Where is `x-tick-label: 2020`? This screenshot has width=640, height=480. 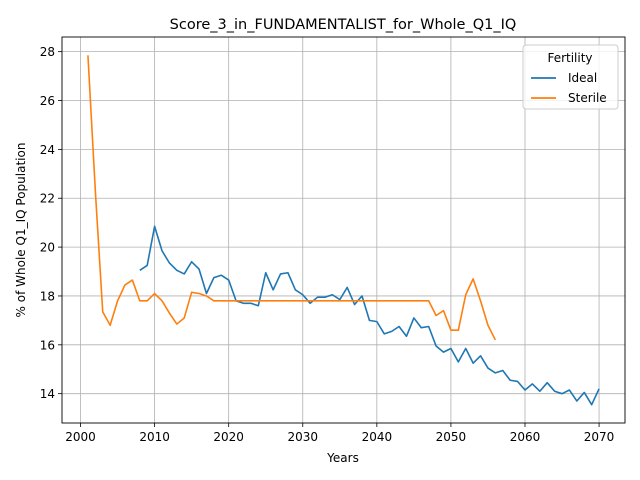 x-tick-label: 2020 is located at coordinates (228, 437).